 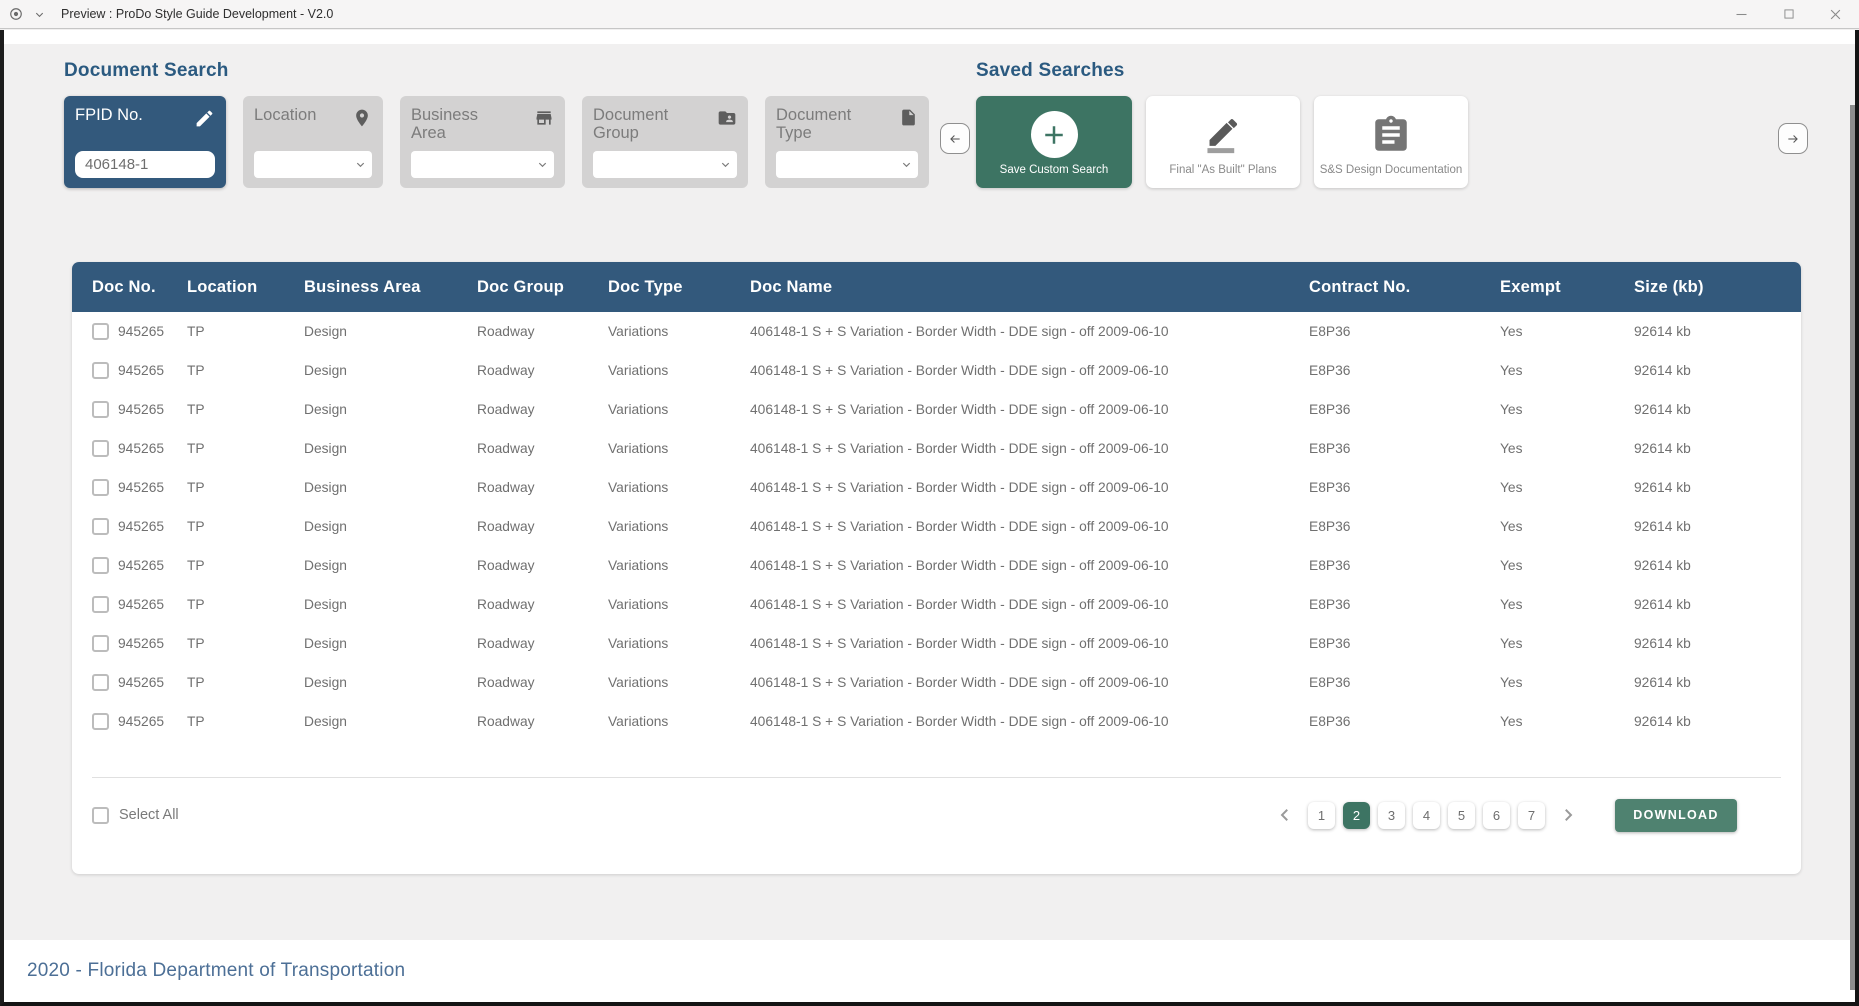 What do you see at coordinates (727, 125) in the screenshot?
I see `folder-shared-icon` at bounding box center [727, 125].